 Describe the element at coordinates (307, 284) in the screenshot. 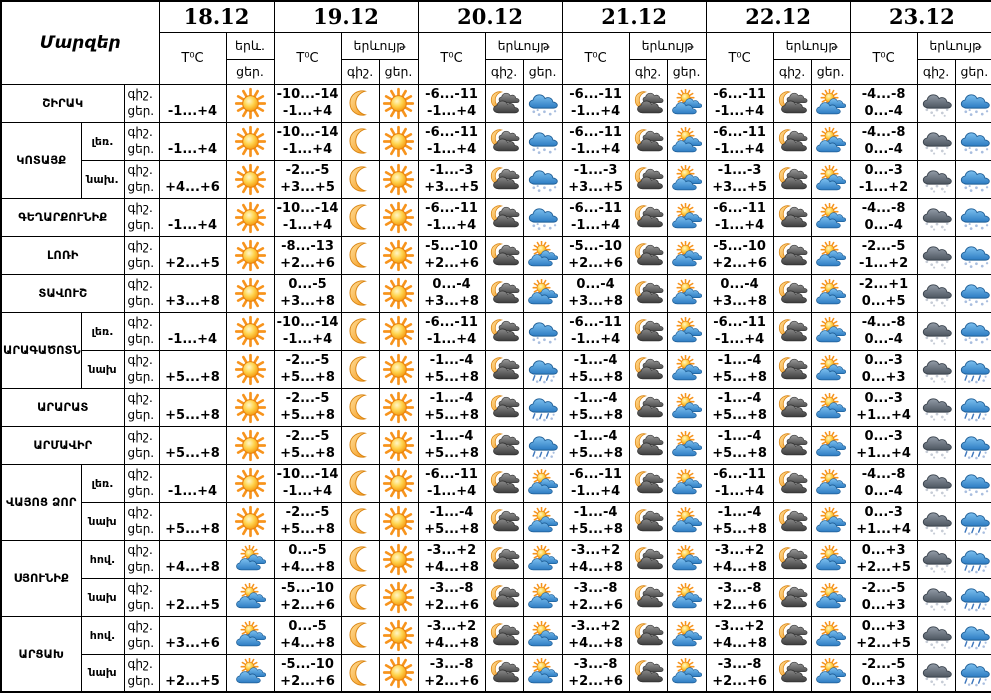

I see `night-temp: 0...-5` at that location.